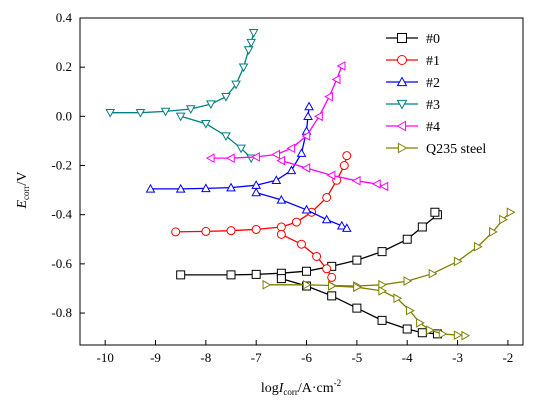 This screenshot has height=411, width=550. Describe the element at coordinates (413, 83) in the screenshot. I see `legend-item: #2` at that location.